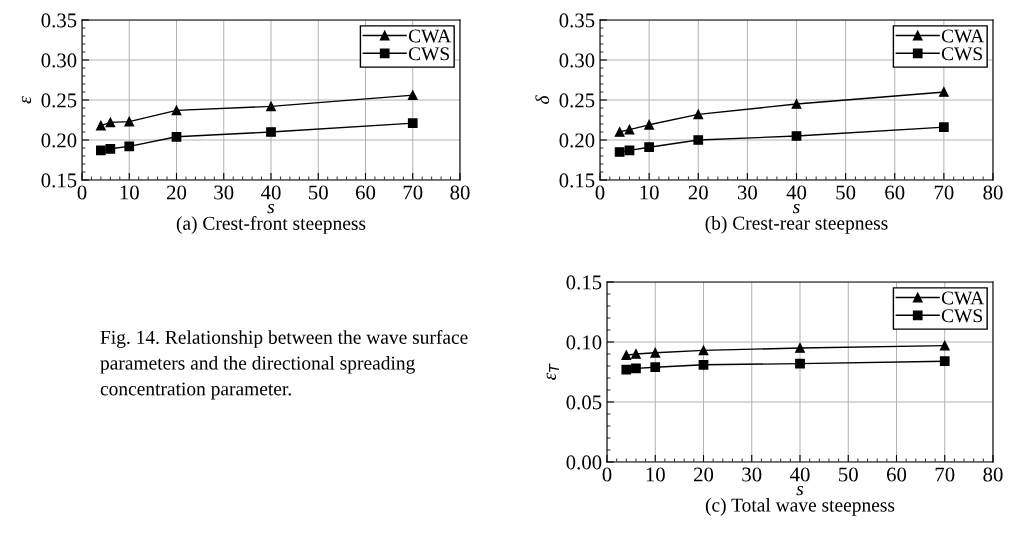  Describe the element at coordinates (271, 225) in the screenshot. I see `text: (a) Crest-front steepness` at that location.